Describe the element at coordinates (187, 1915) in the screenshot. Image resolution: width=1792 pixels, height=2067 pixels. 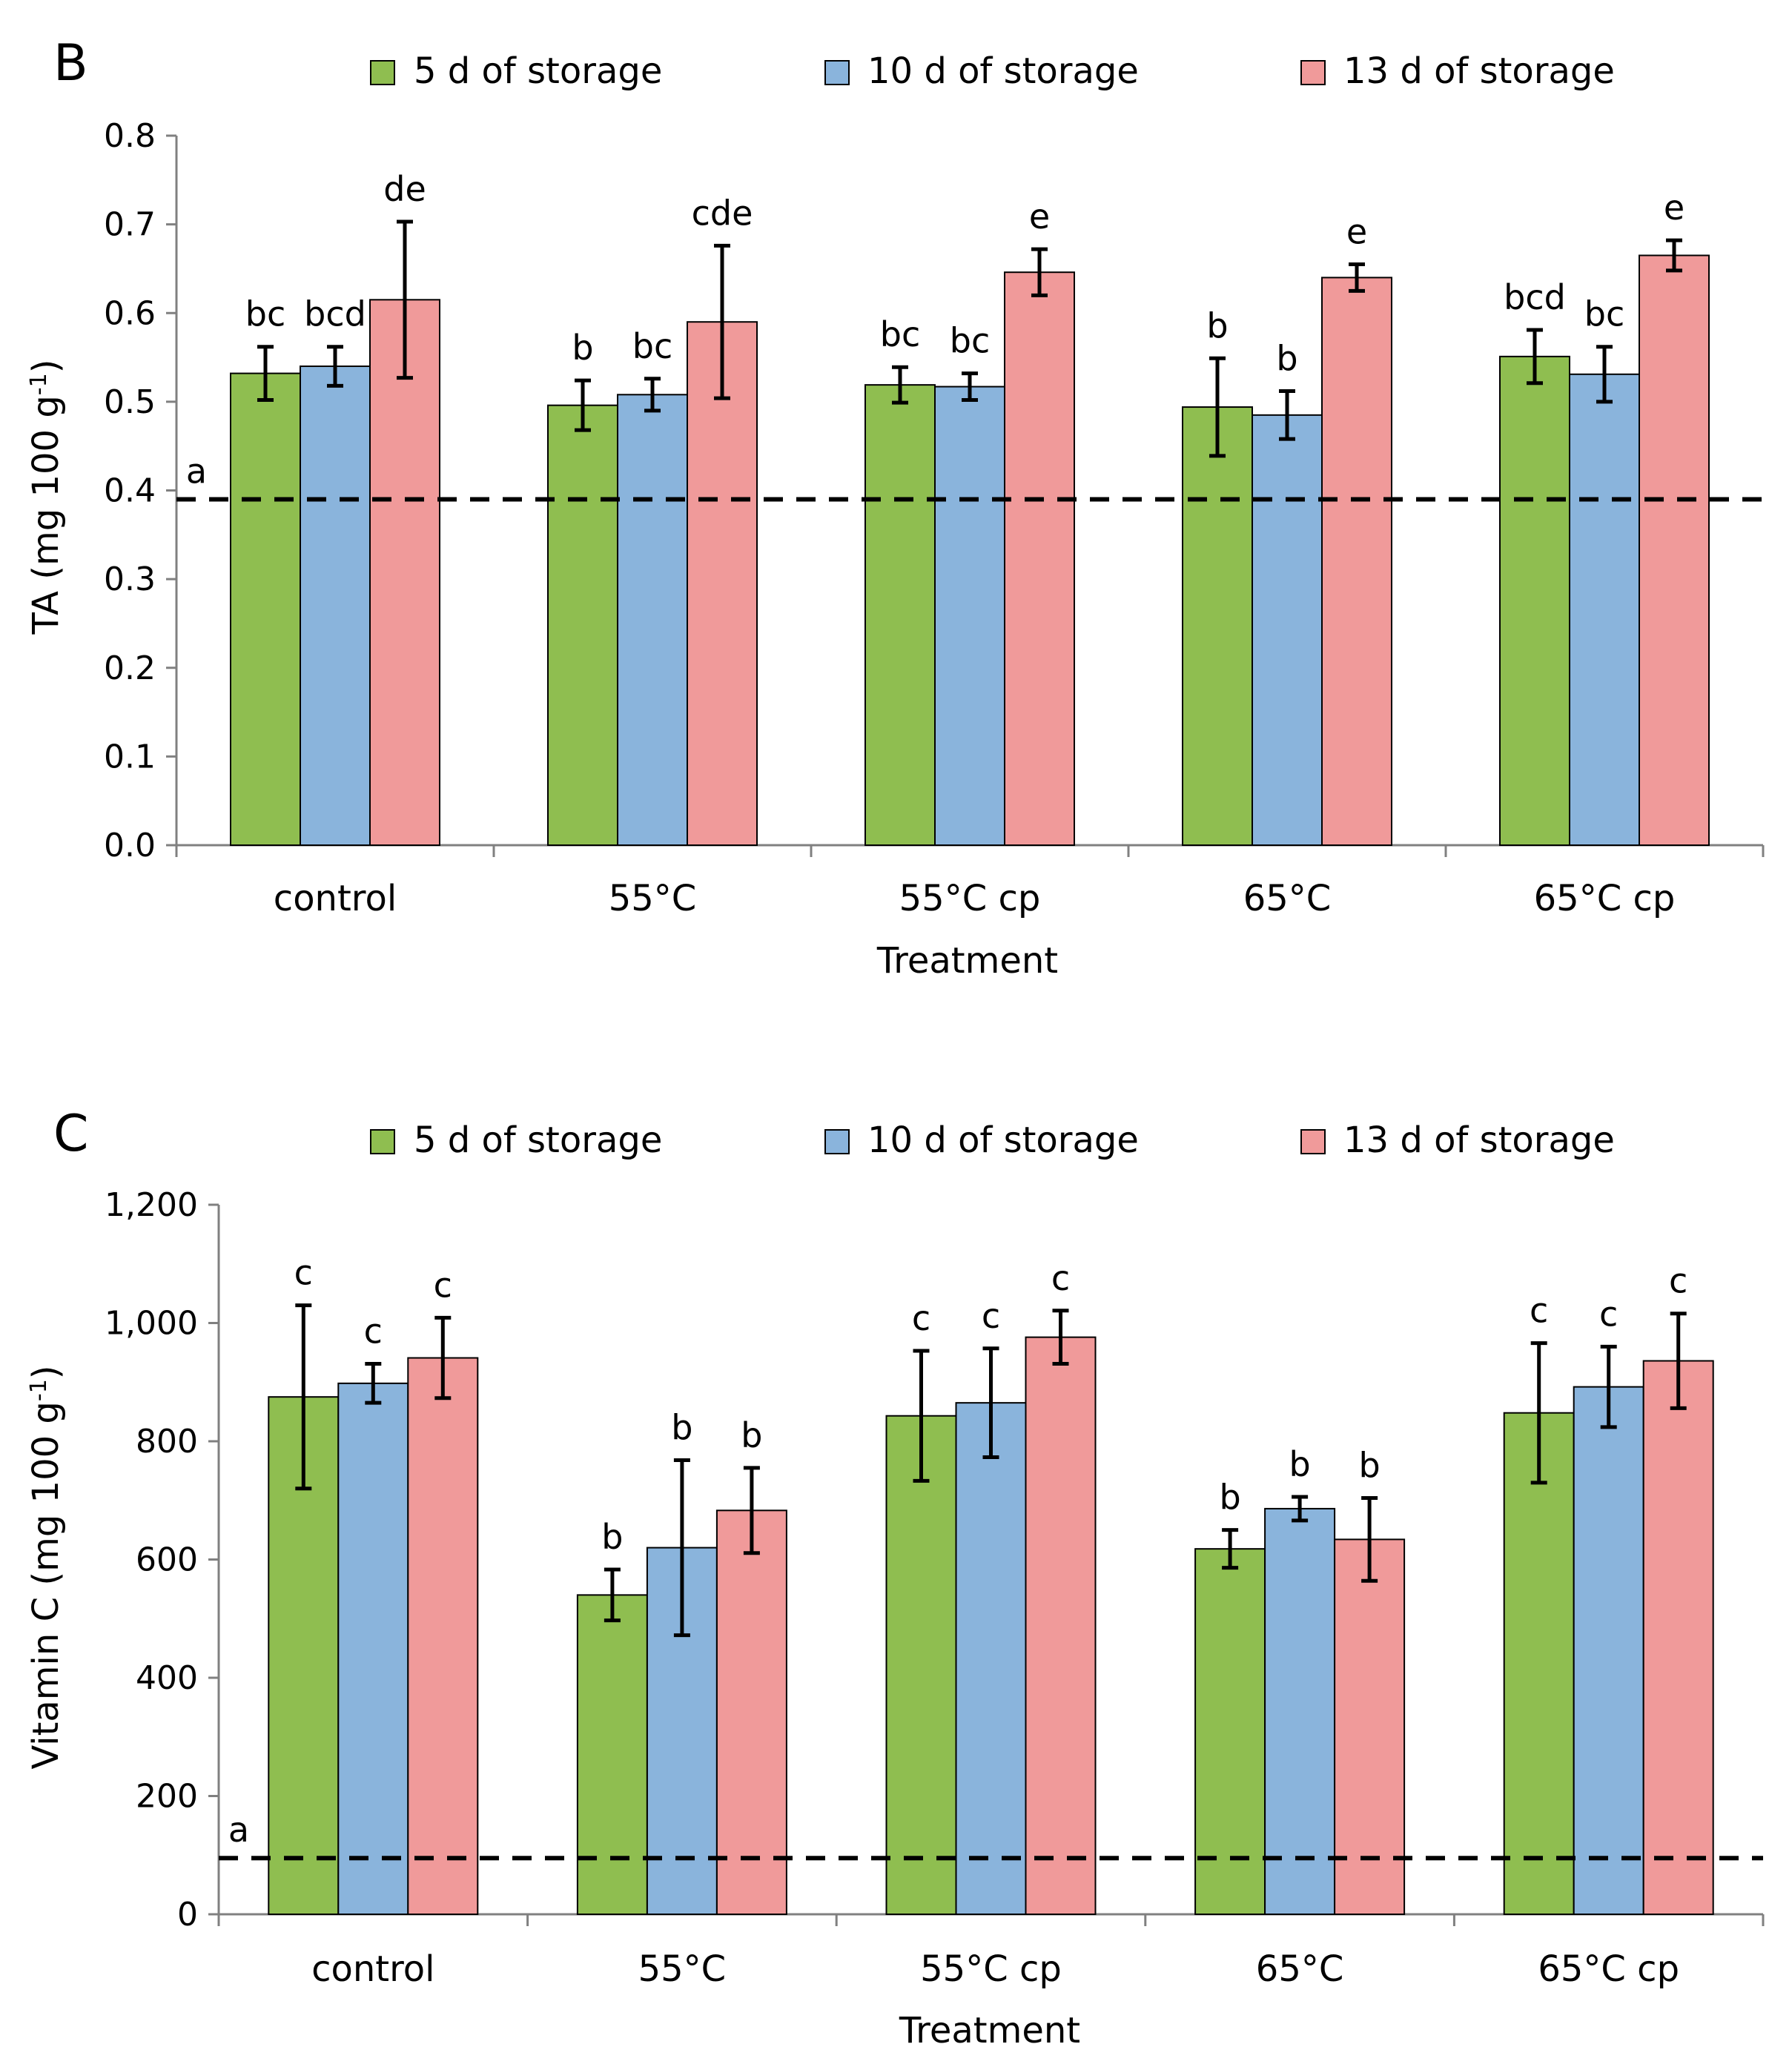
I see `y-tick-label: 0` at that location.